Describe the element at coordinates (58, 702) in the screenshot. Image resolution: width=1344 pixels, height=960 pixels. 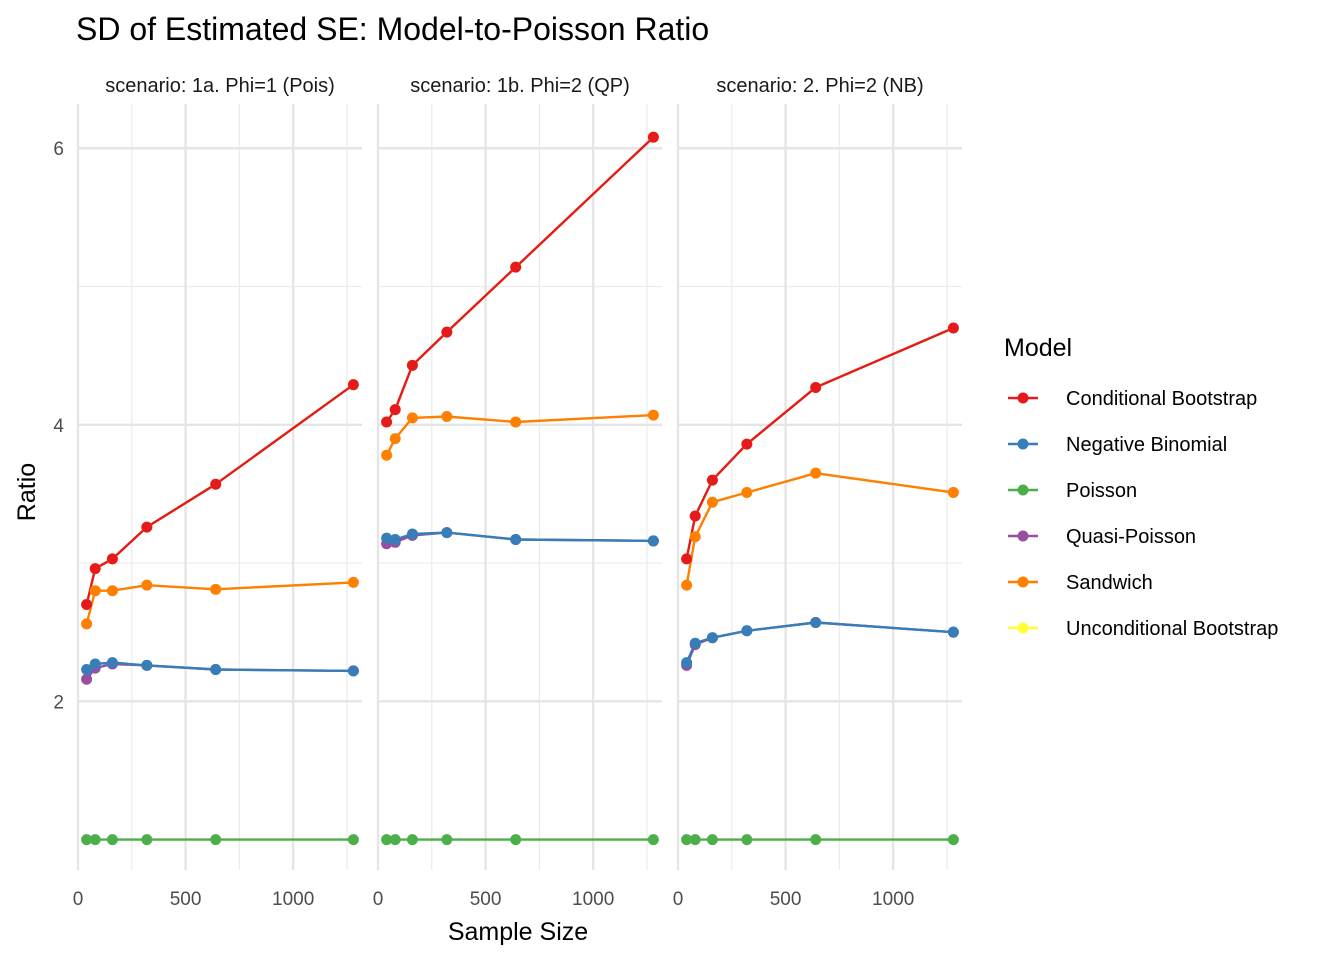
I see `y-tick-label: 2` at that location.